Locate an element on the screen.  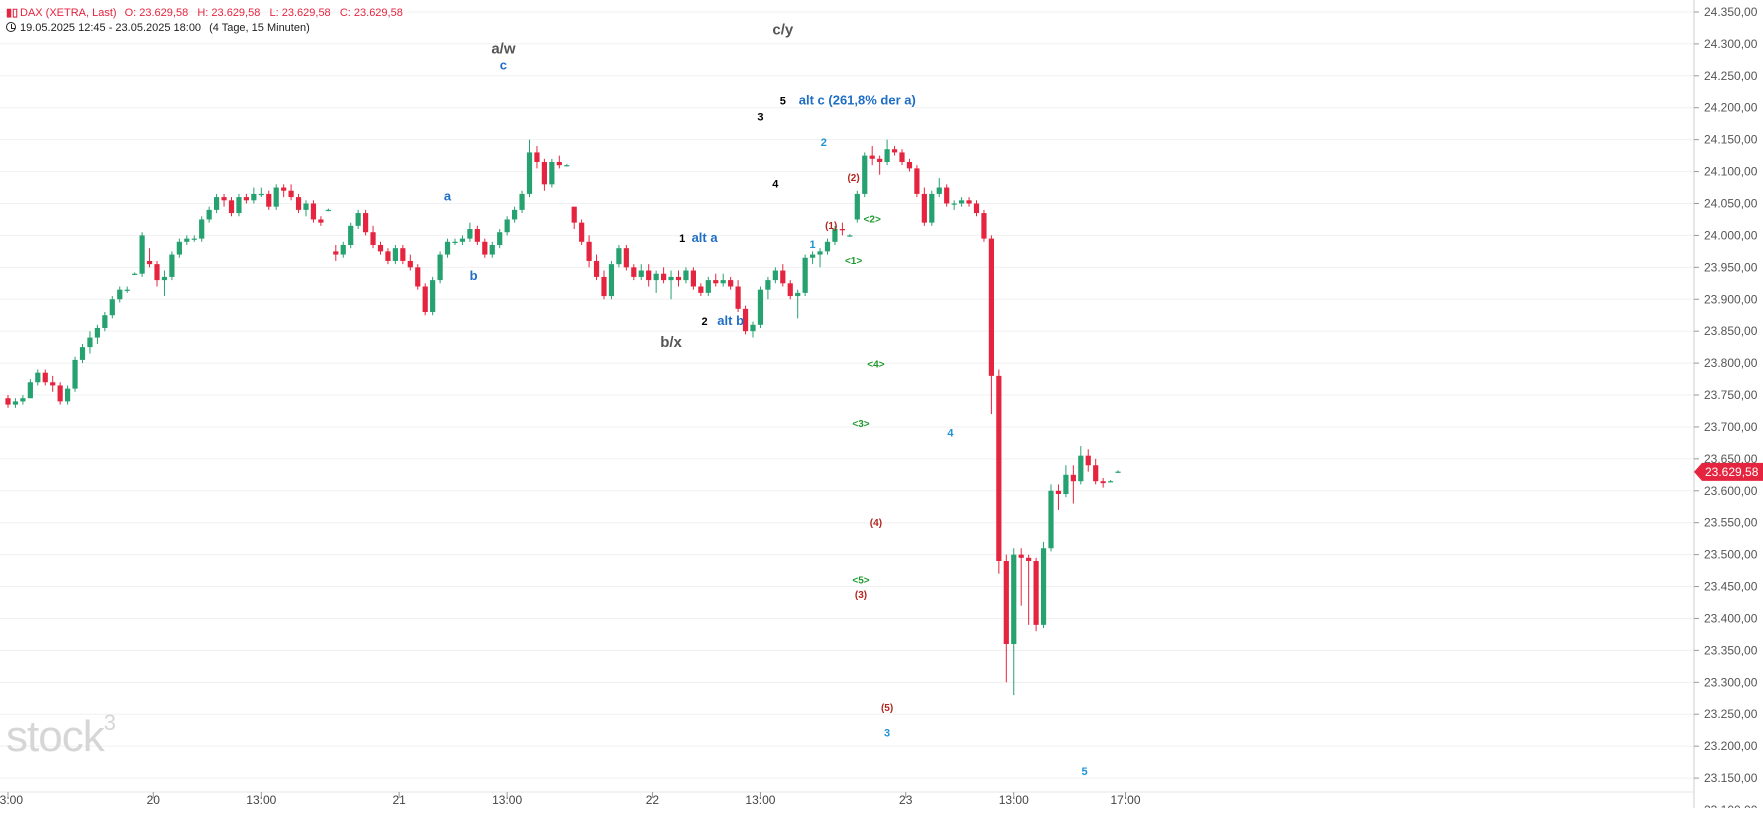
interval-label: (4 Tage, 15 Minuten) is located at coordinates (259, 28).